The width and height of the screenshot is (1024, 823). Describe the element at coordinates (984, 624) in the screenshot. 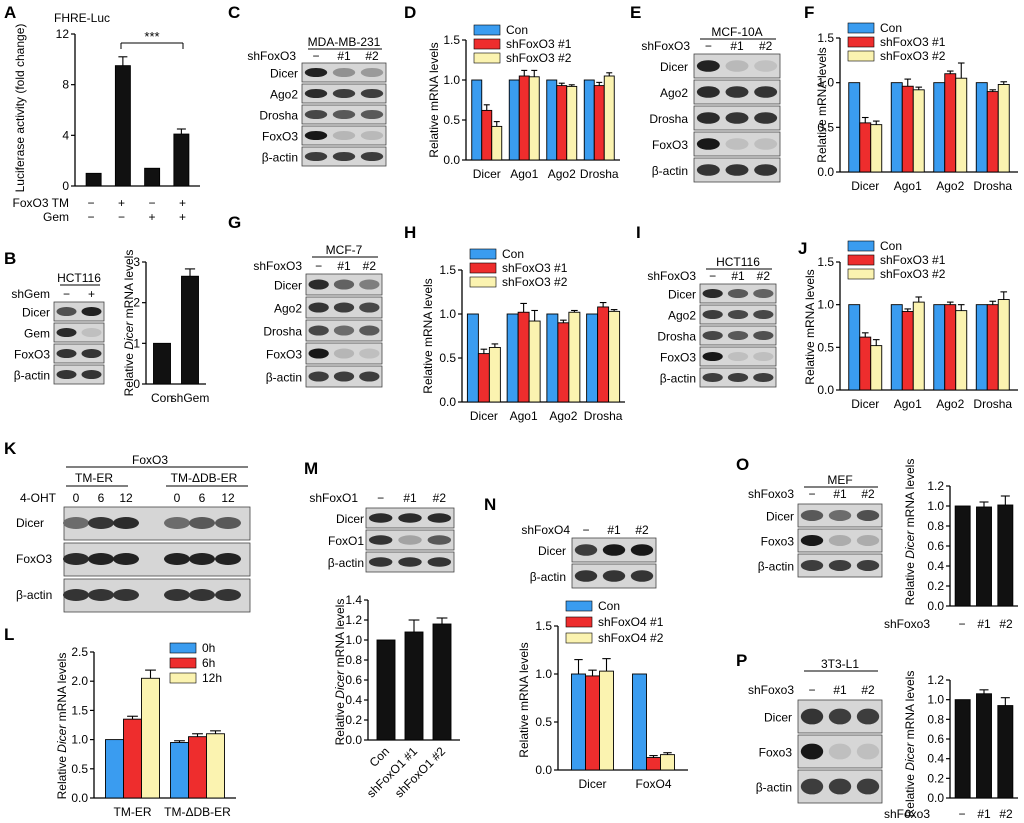

I see `x-tick-label: #1` at that location.